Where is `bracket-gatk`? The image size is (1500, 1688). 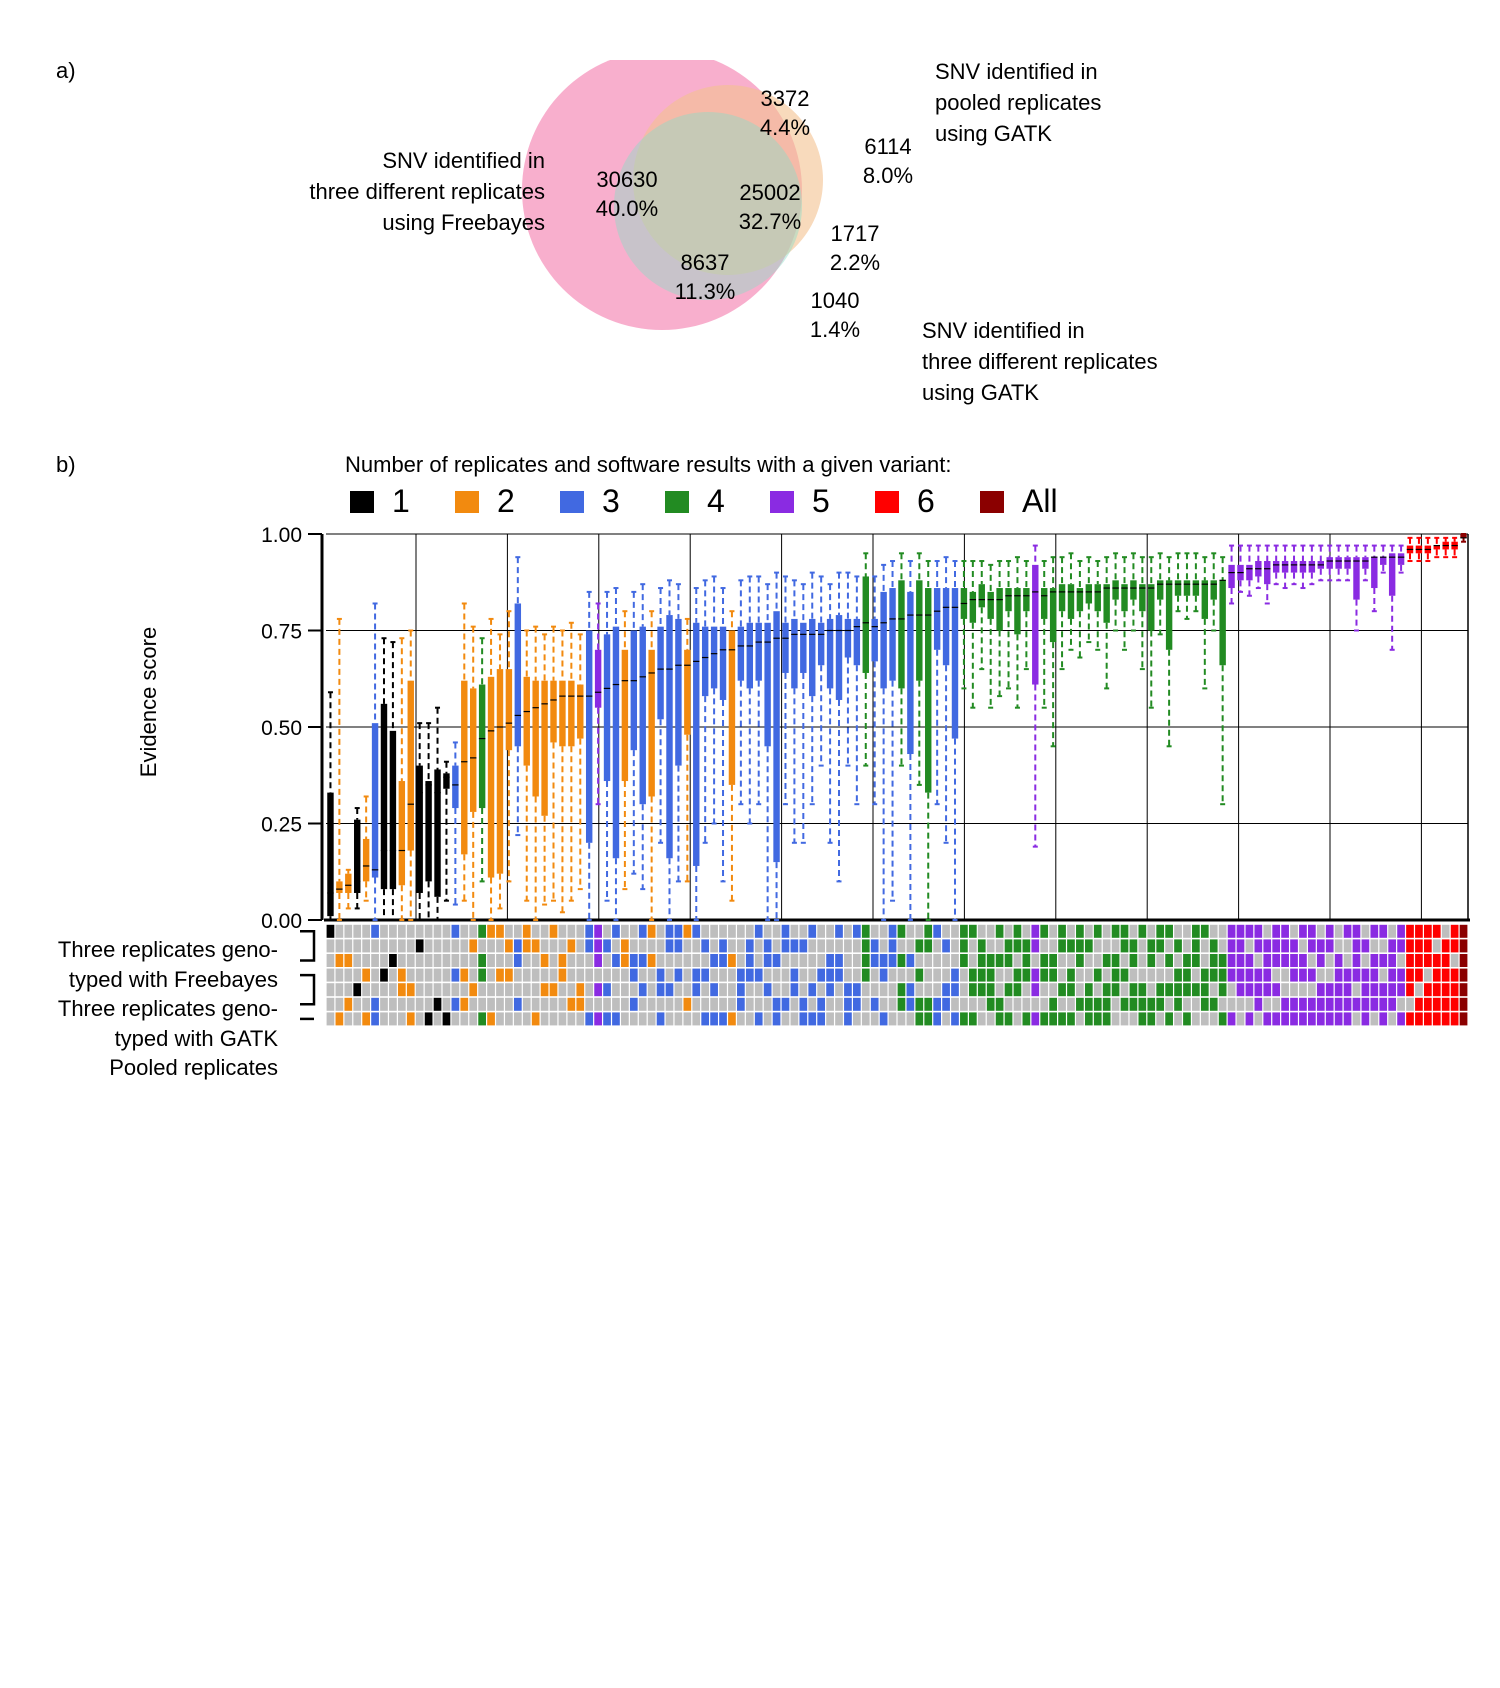
bracket-gatk is located at coordinates (308, 989).